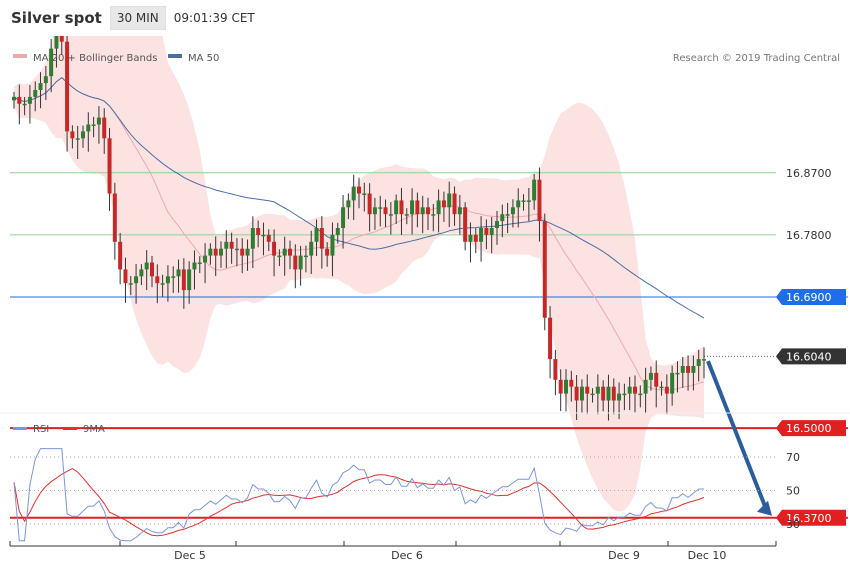 The height and width of the screenshot is (576, 850). What do you see at coordinates (707, 555) in the screenshot?
I see `x-tick-label: Dec 10` at bounding box center [707, 555].